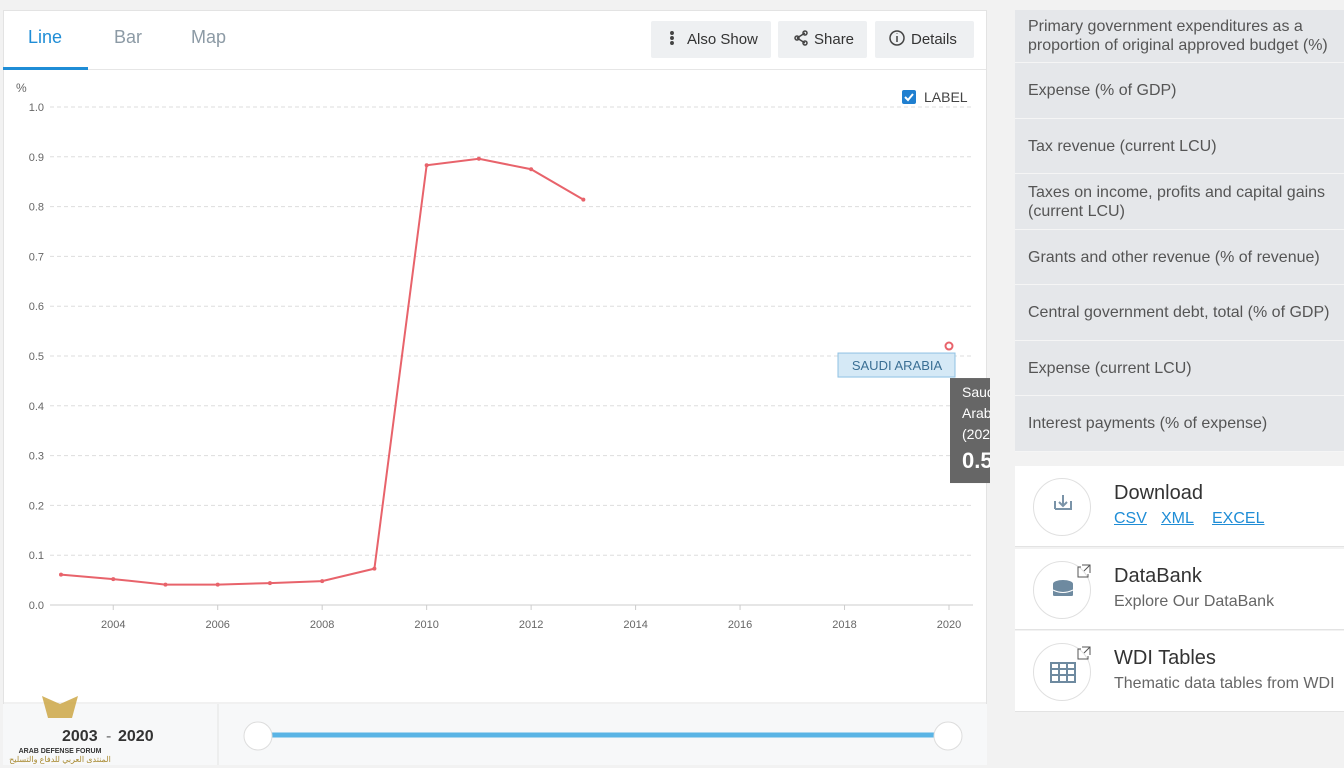  What do you see at coordinates (976, 402) in the screenshot?
I see `tooltip-title: Saudi Arabia` at bounding box center [976, 402].